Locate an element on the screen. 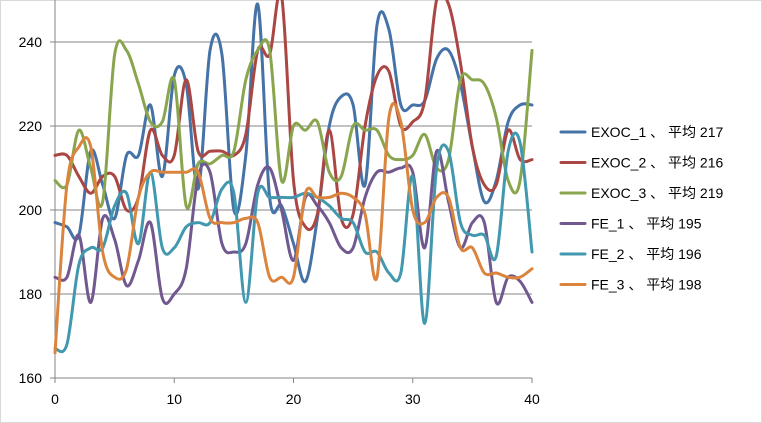 The image size is (762, 423). y-tick-label-160: 160 is located at coordinates (31, 378).